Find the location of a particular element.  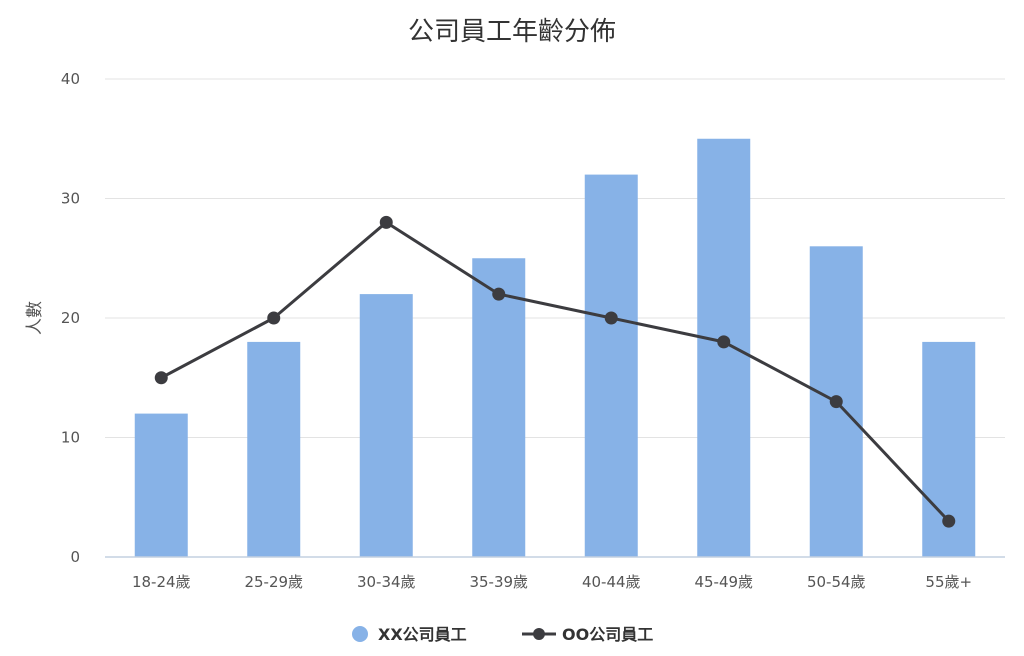

y-tick-label: 0 is located at coordinates (75, 557).